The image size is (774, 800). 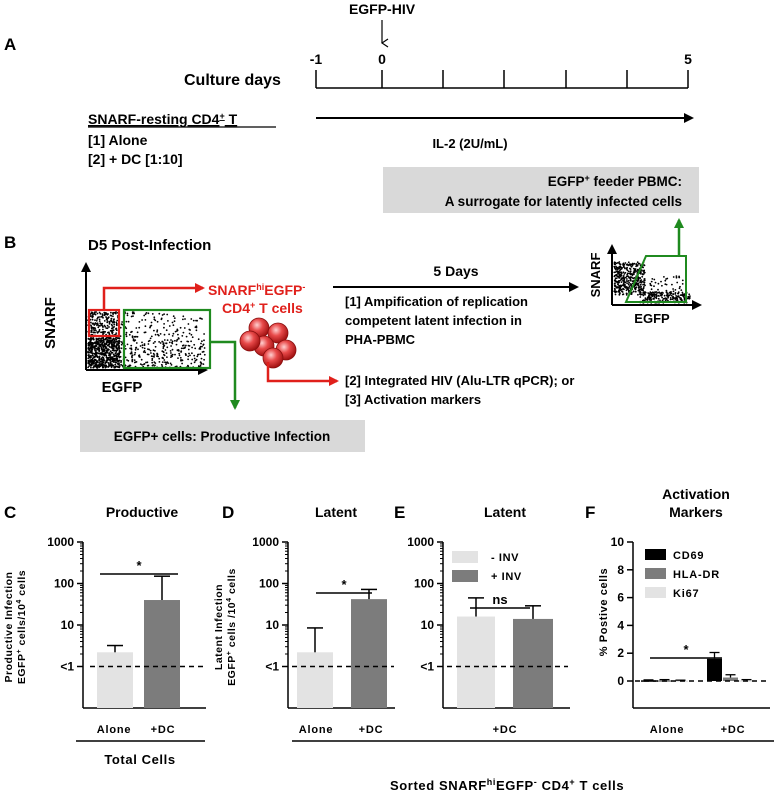 I want to click on panel-letter-b: B, so click(x=10, y=242).